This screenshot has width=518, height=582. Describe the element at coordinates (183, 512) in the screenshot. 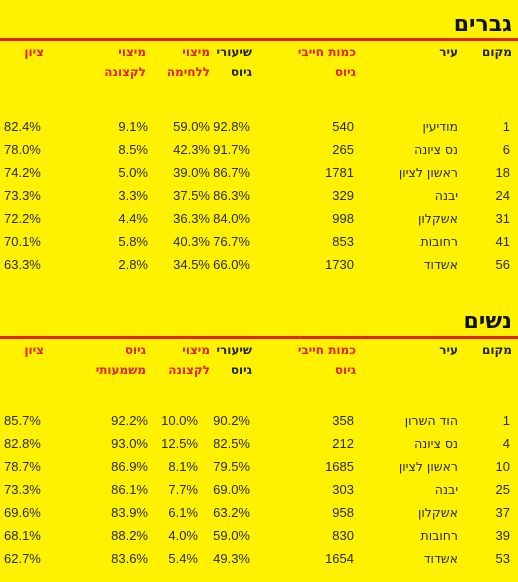

I see `officer-cell: 6.1%` at that location.